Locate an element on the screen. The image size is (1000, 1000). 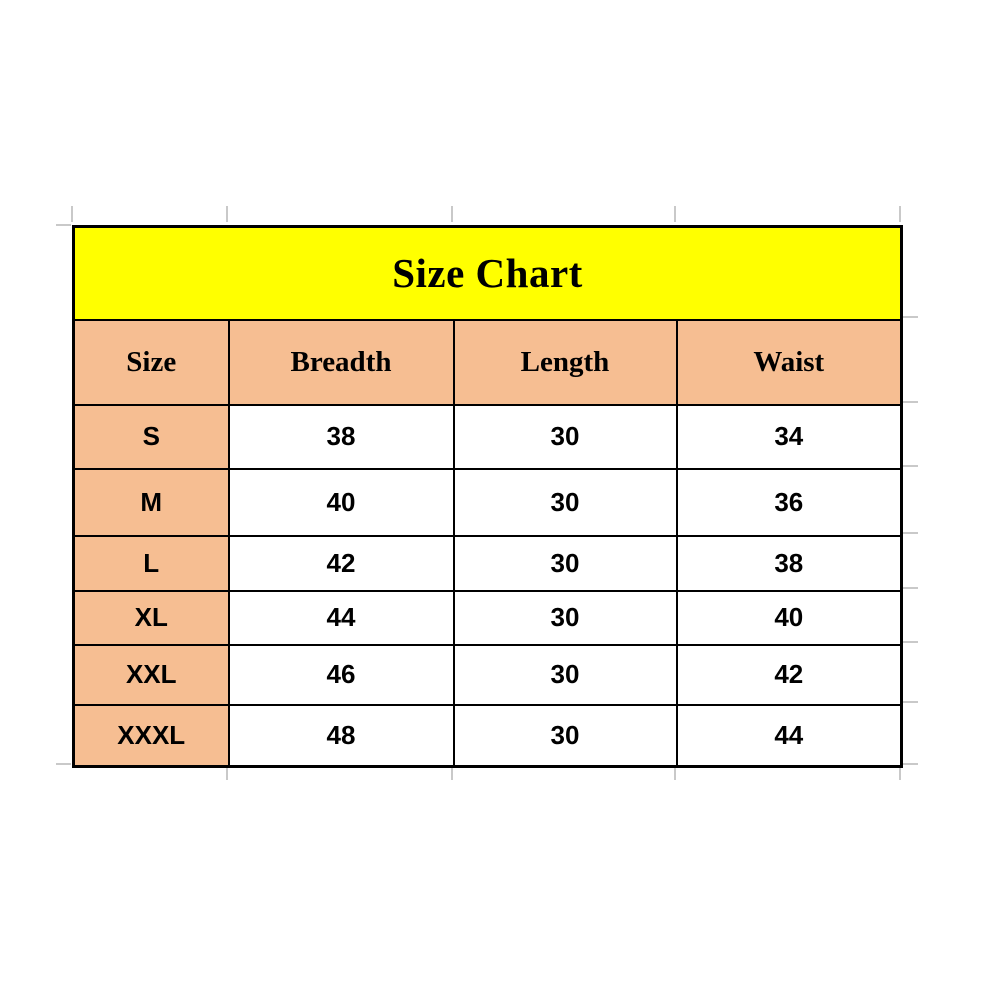
size-label-cell: S is located at coordinates (151, 436).